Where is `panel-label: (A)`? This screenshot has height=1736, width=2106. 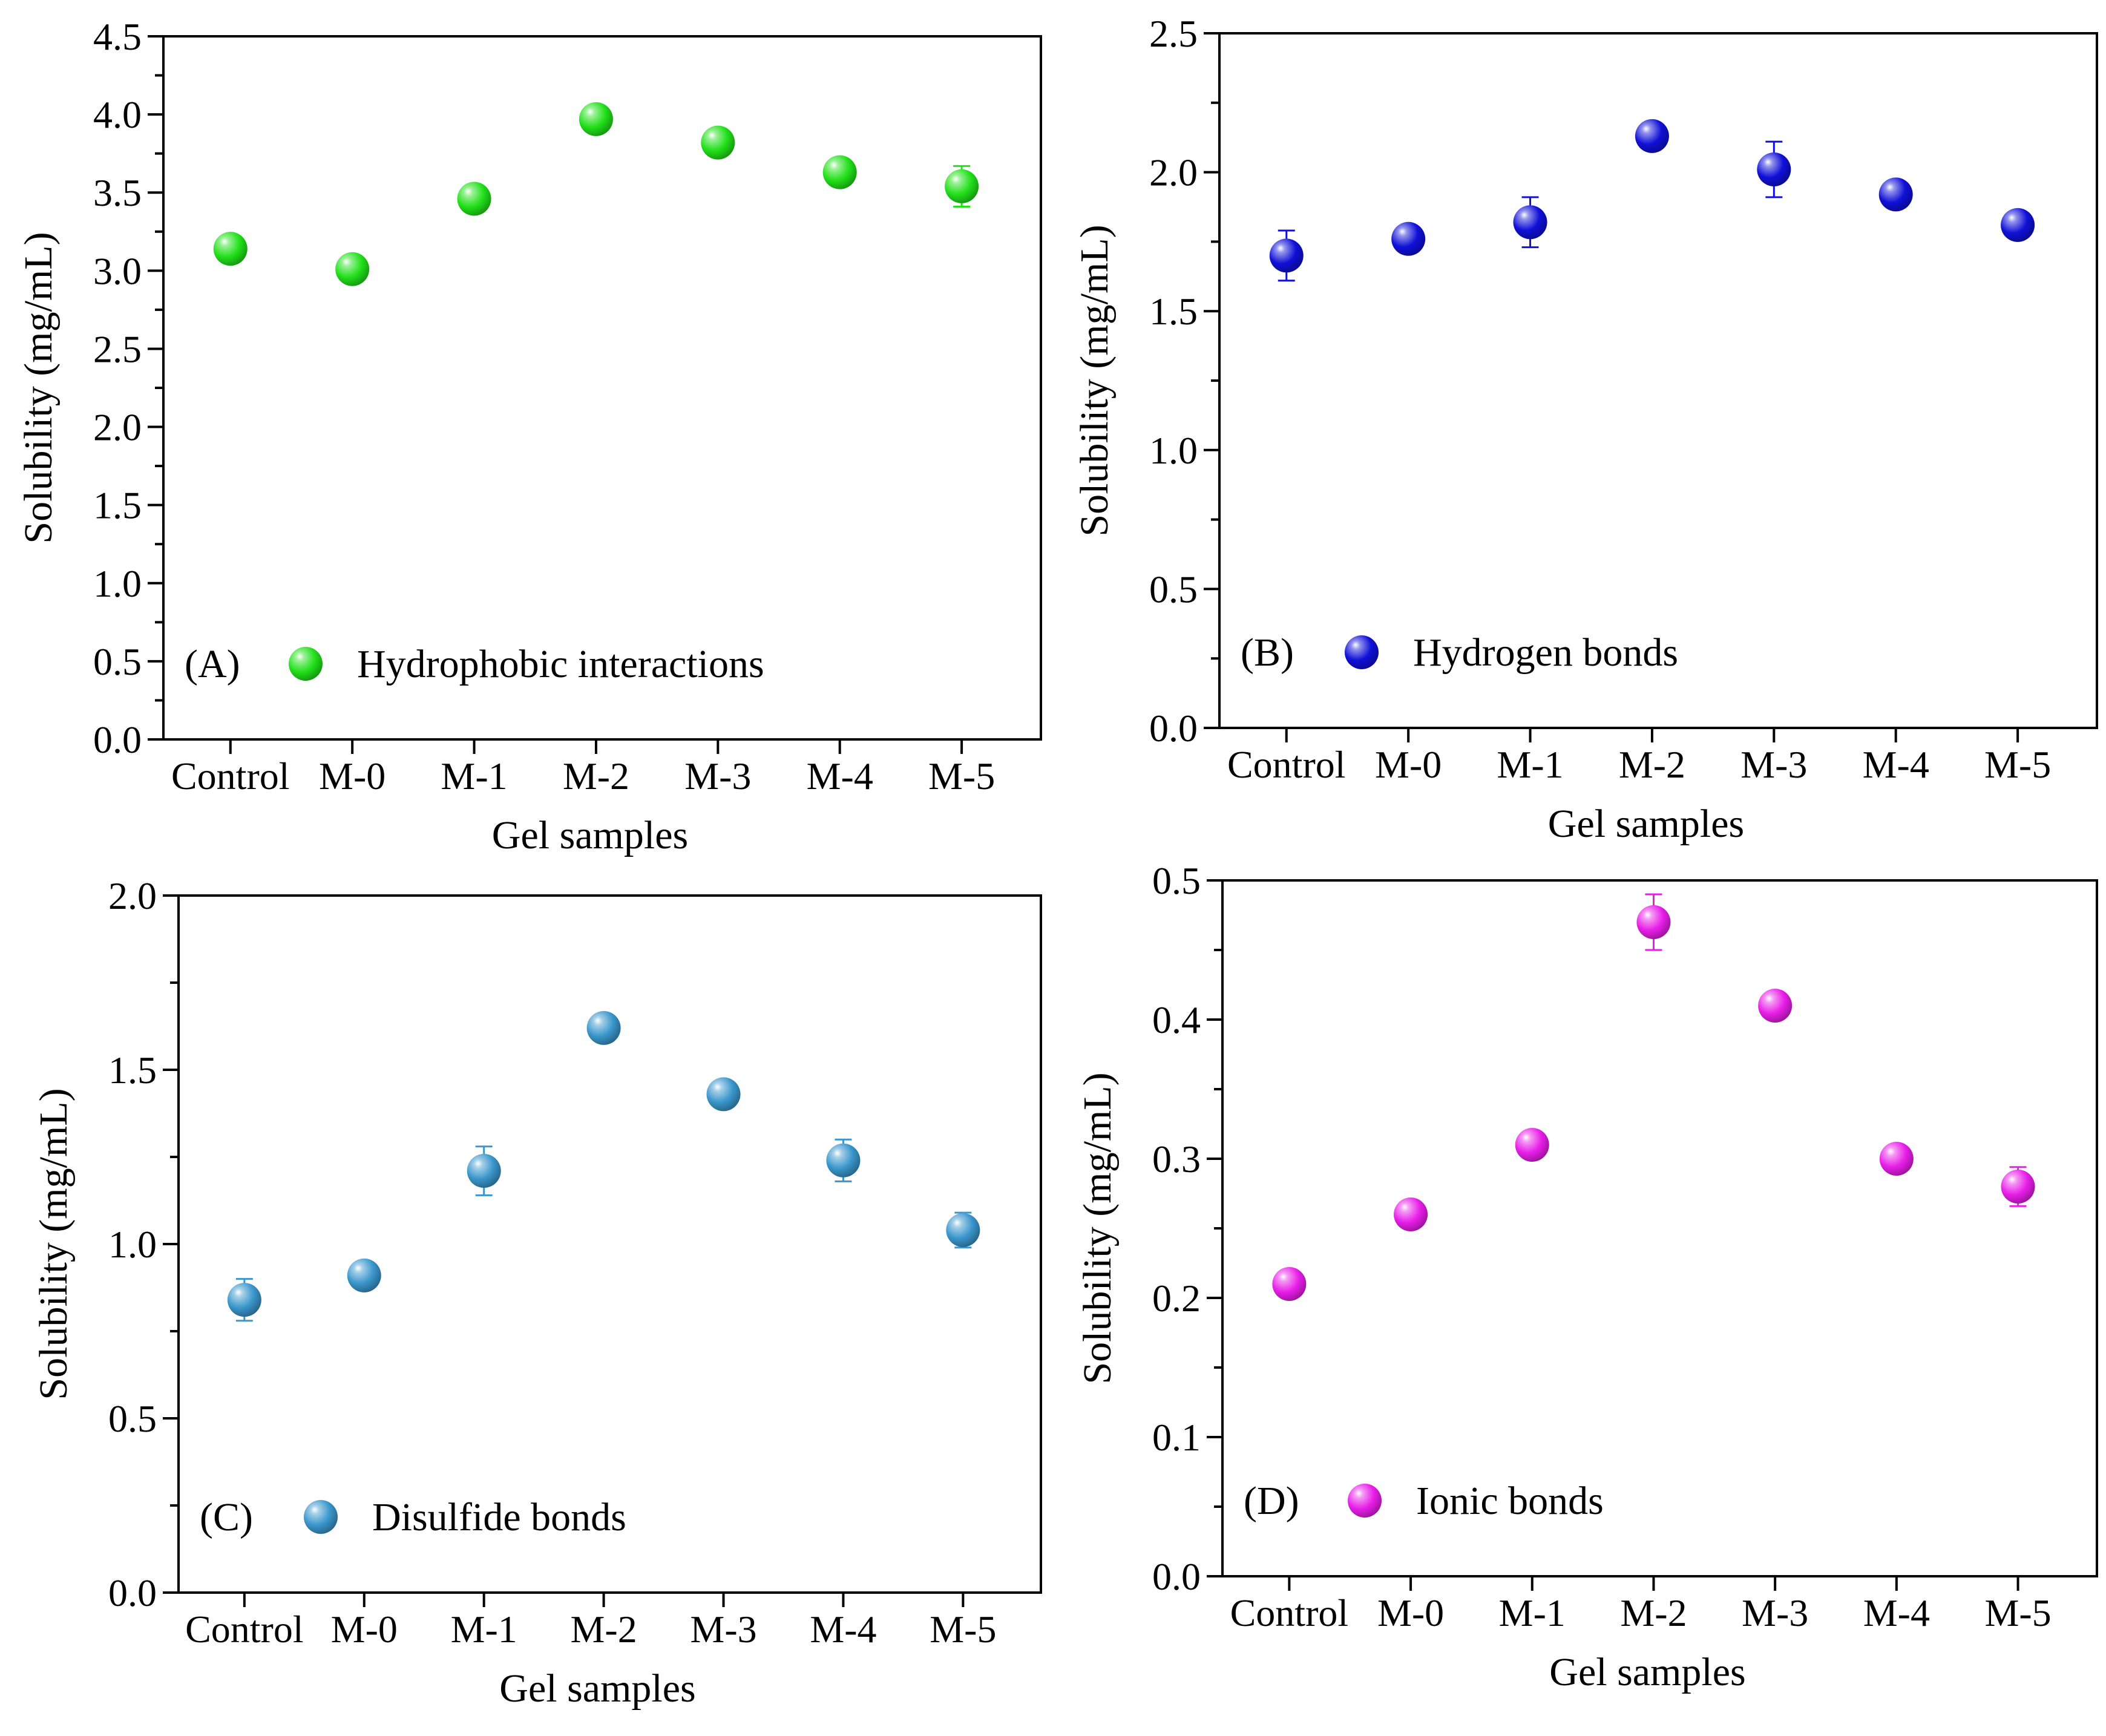 panel-label: (A) is located at coordinates (213, 664).